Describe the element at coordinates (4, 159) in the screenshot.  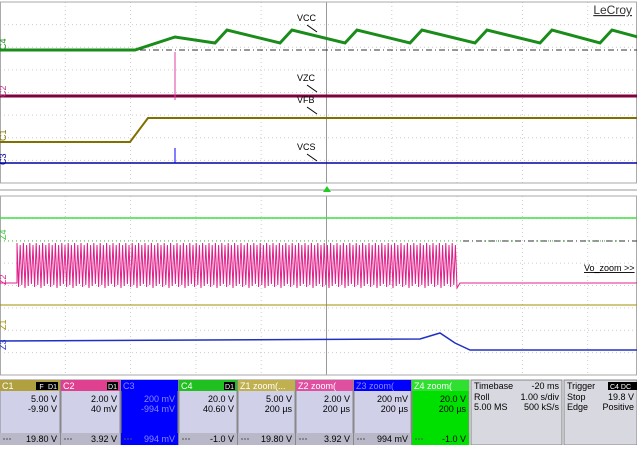
I see `channel-marker: C3` at that location.